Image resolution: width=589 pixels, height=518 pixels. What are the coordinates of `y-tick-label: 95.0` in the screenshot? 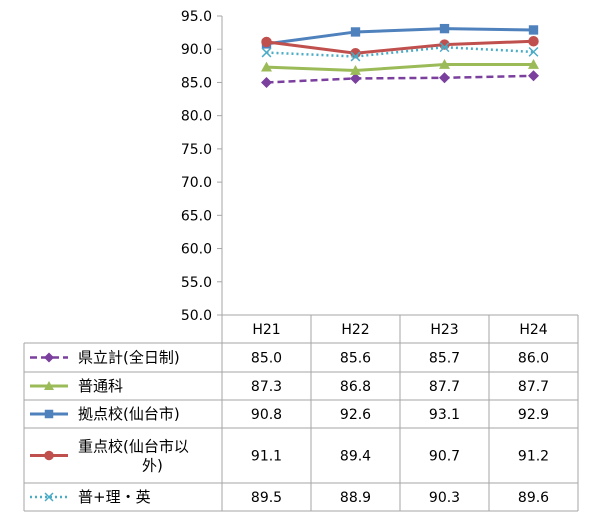 It's located at (196, 17).